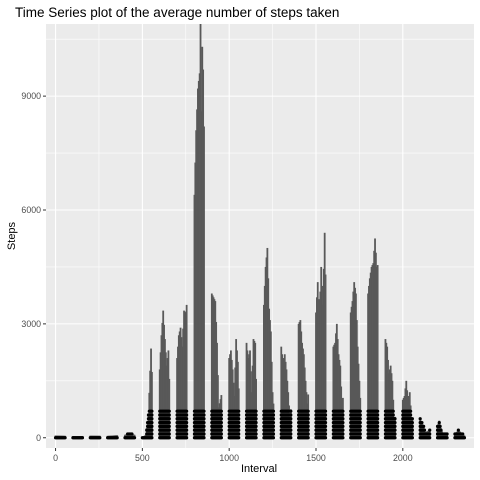  I want to click on y-tick-label: 3000, so click(31, 324).